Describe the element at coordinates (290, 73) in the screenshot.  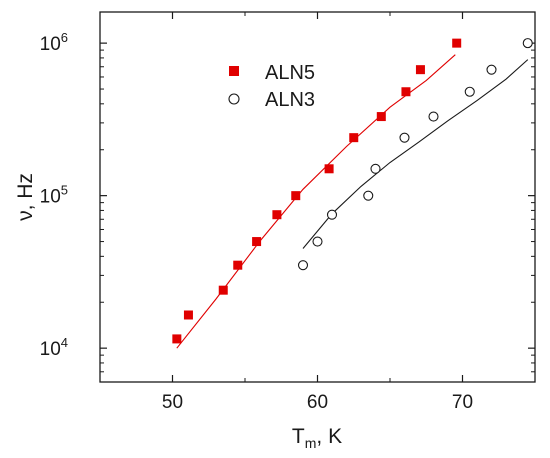
I see `legend-label-aln5: ALN5` at that location.